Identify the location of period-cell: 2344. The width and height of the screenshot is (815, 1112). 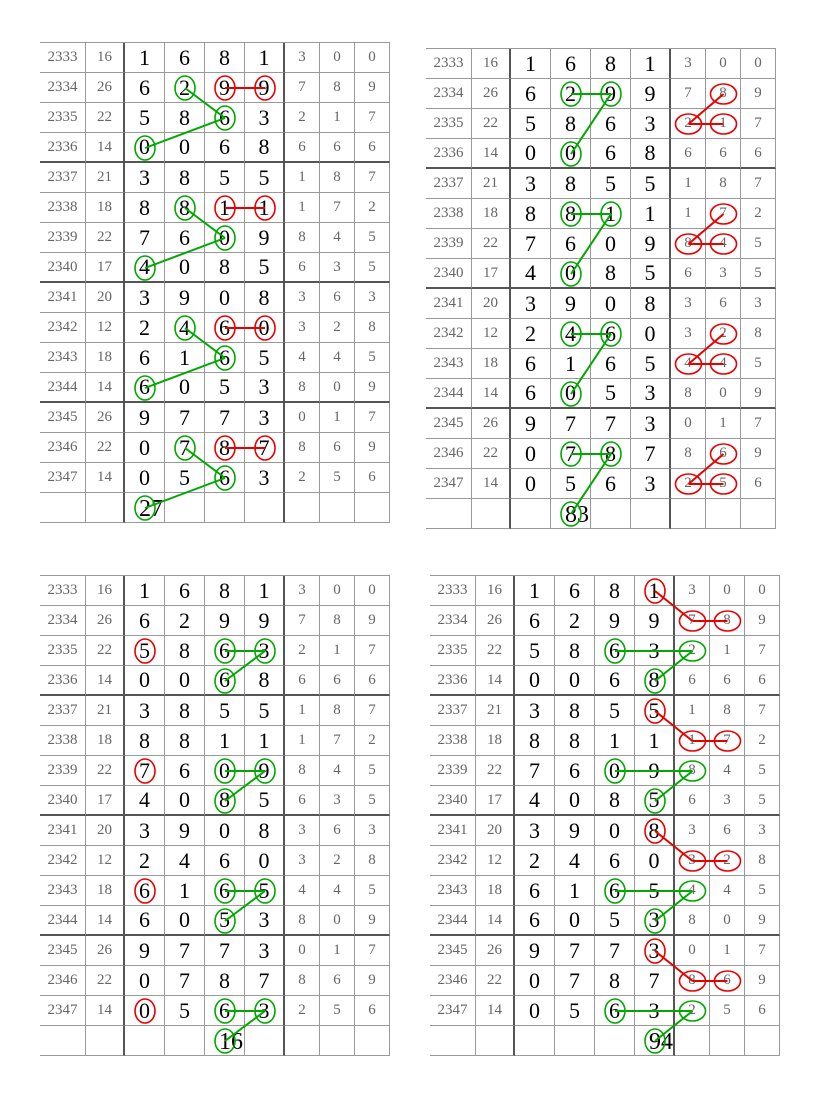
(453, 921).